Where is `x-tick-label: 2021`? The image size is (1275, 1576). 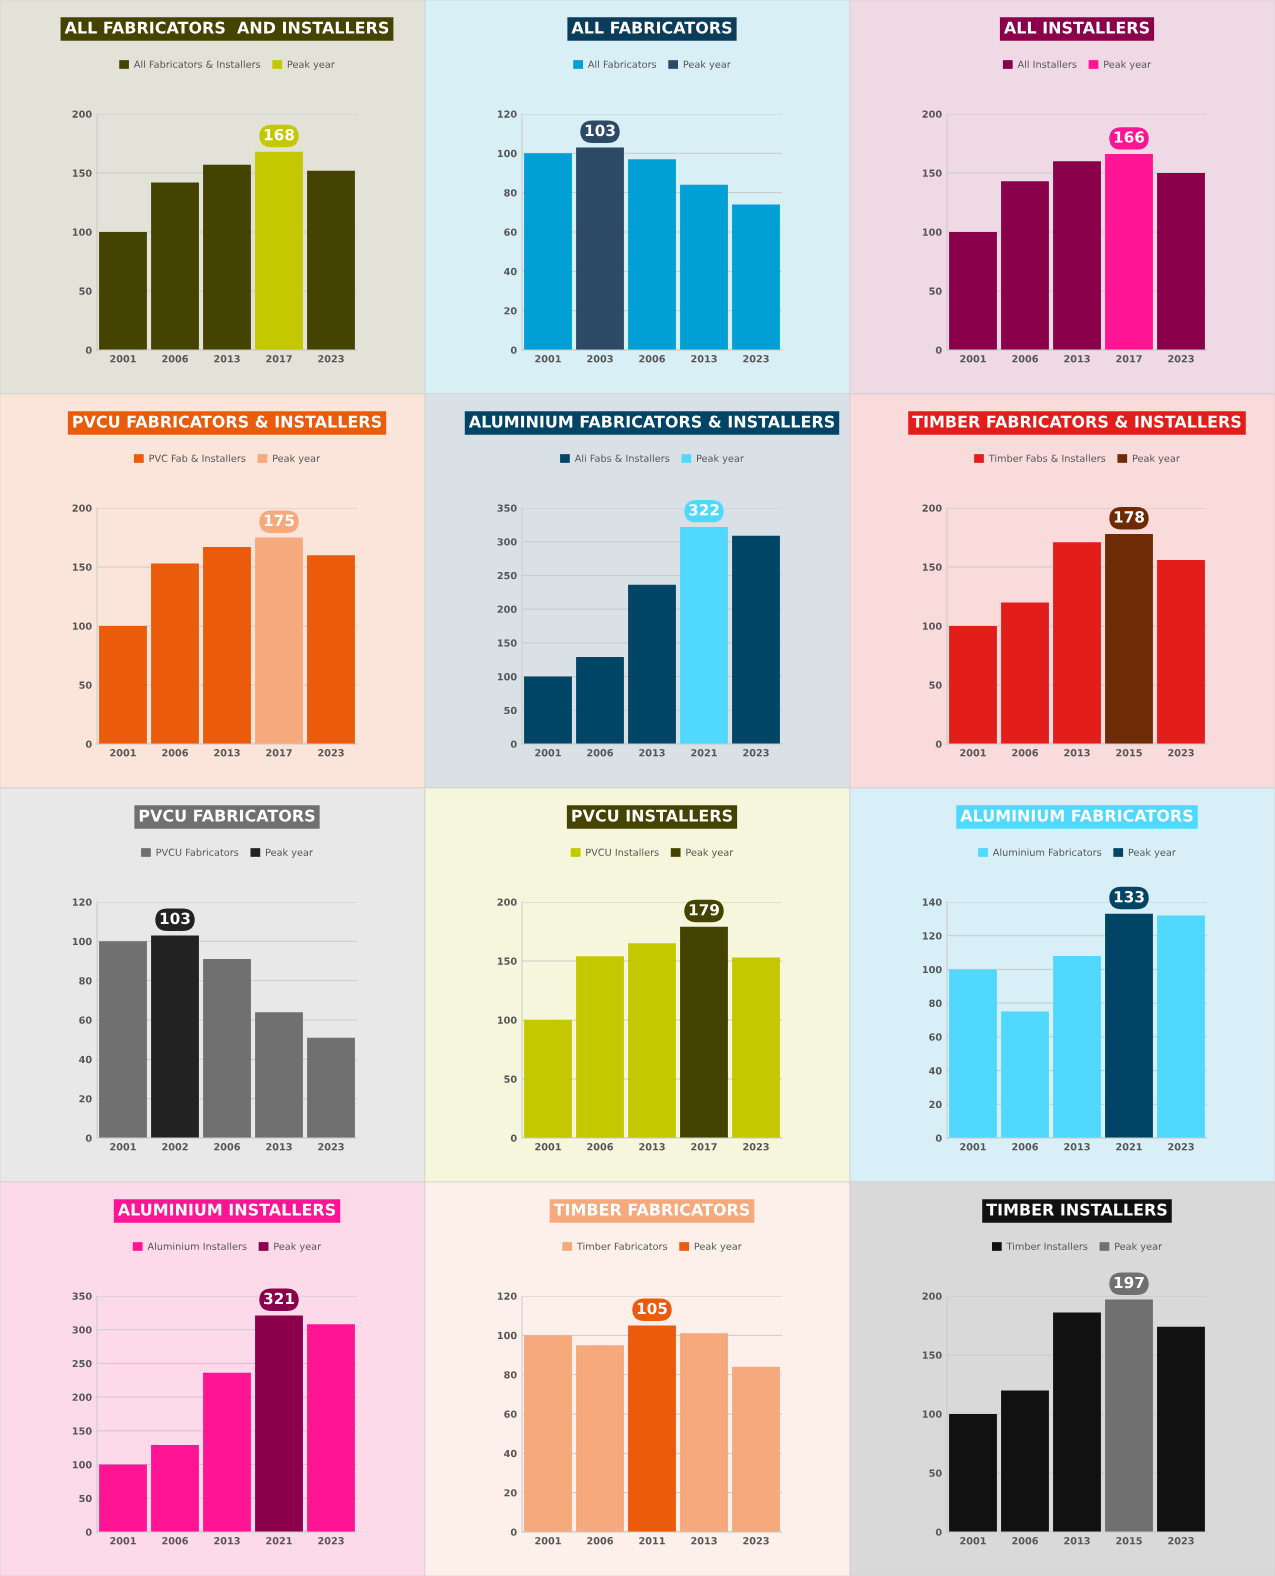
x-tick-label: 2021 is located at coordinates (704, 753).